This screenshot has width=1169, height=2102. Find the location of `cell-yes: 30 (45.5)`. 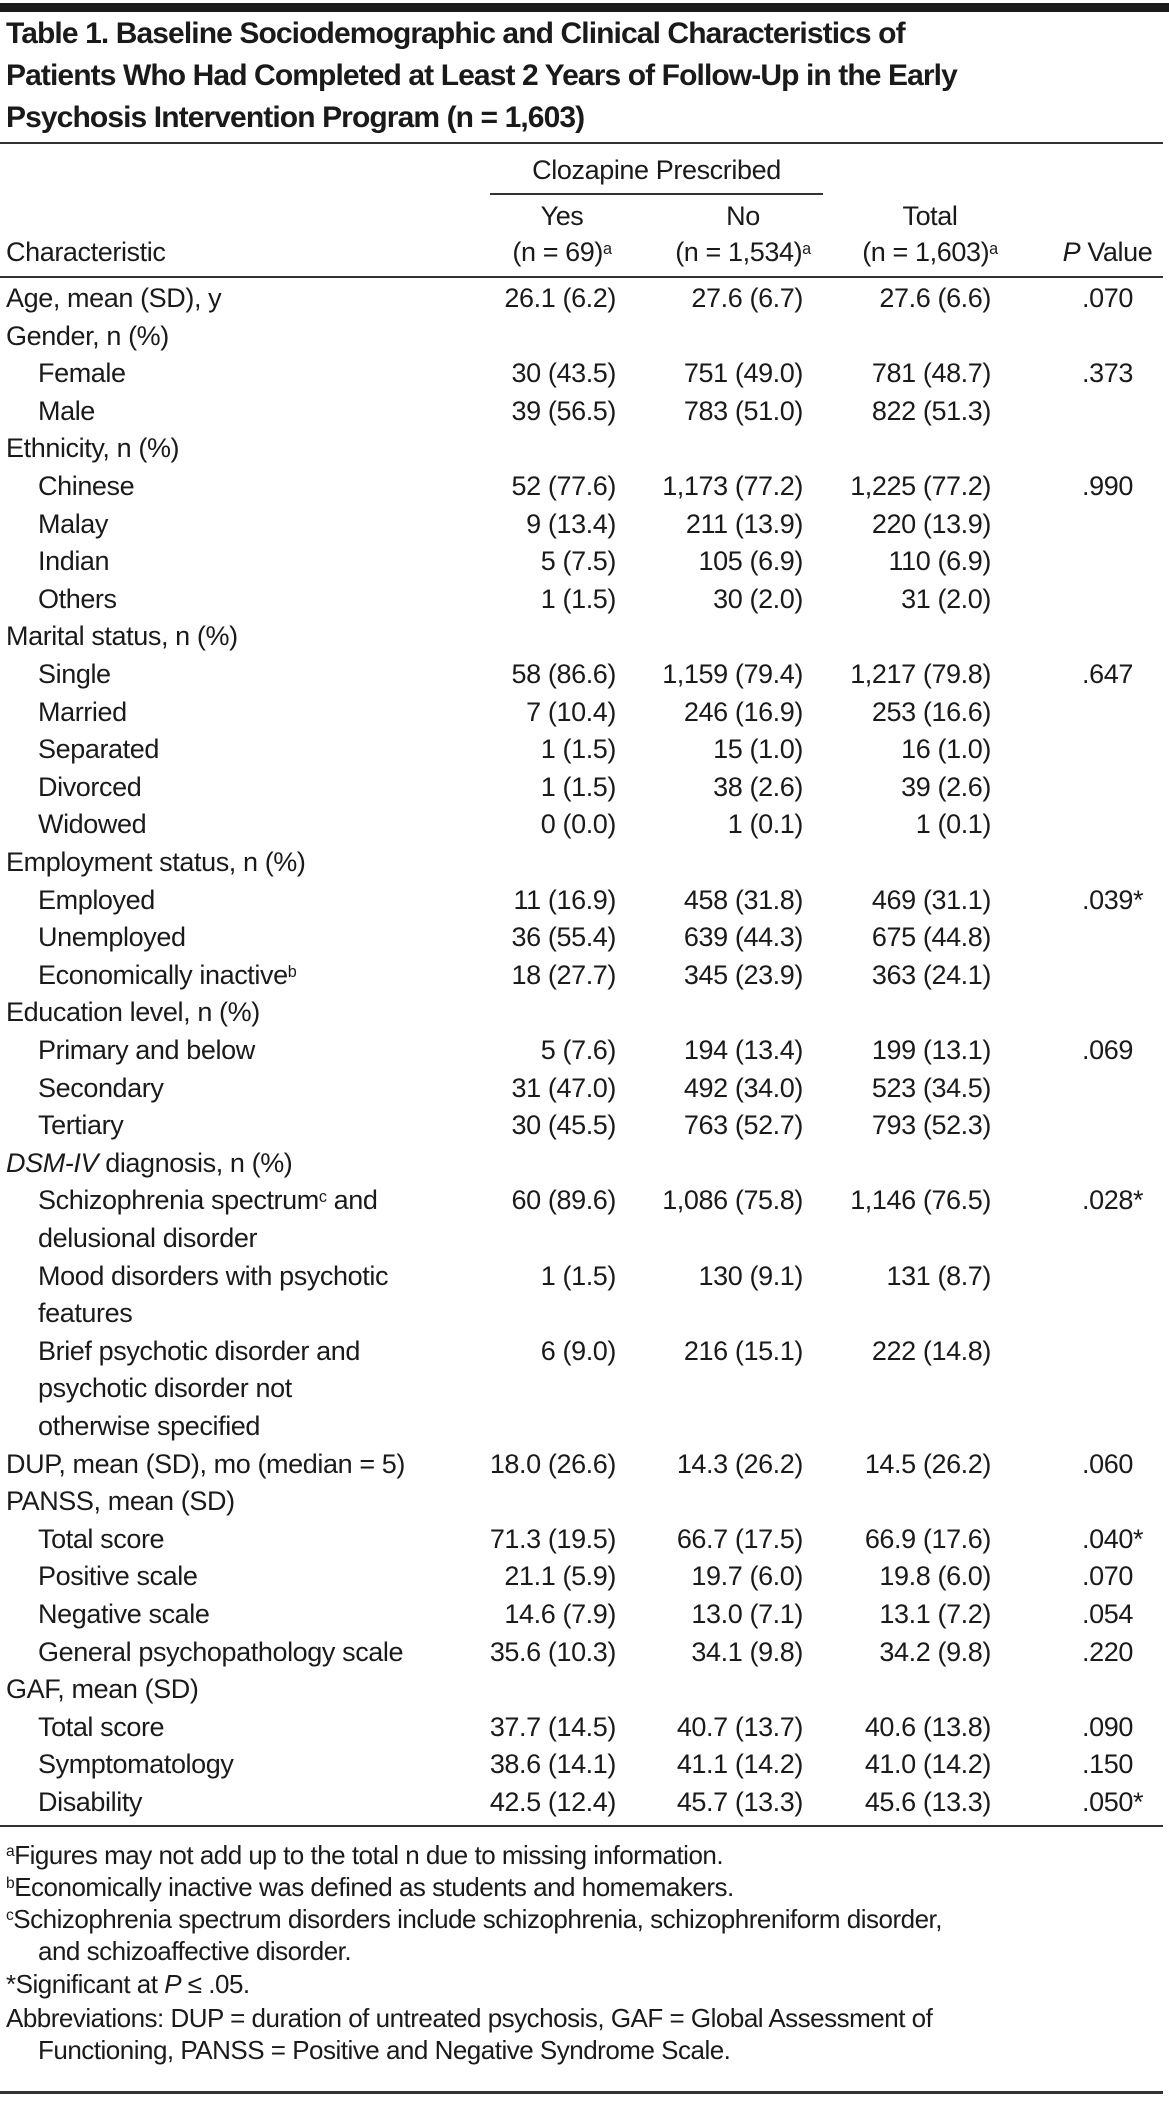

cell-yes: 30 (45.5) is located at coordinates (564, 1125).